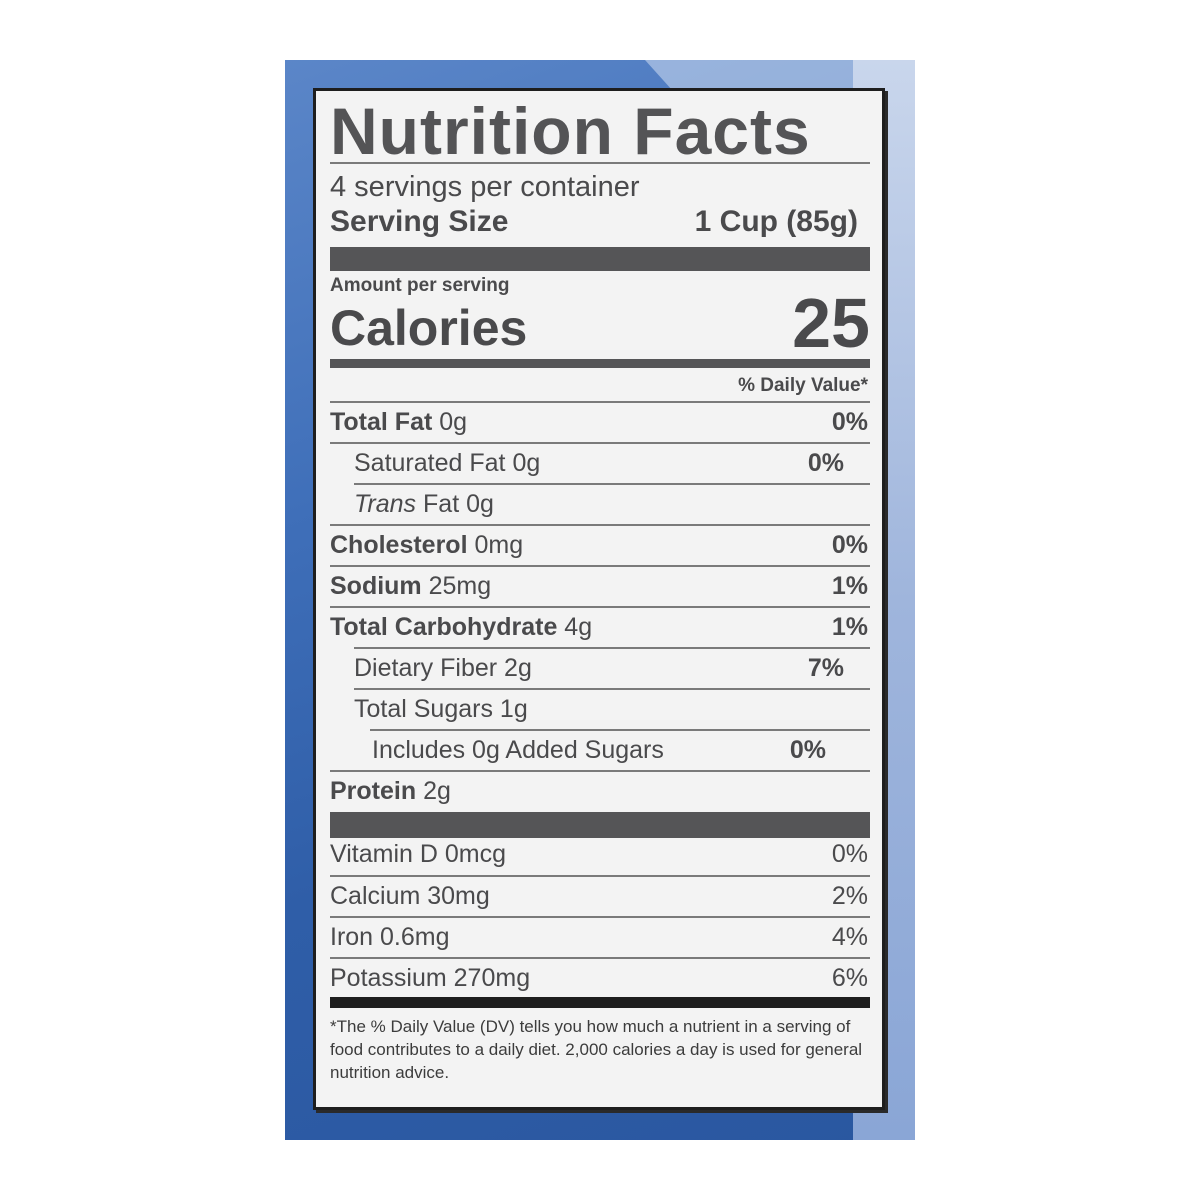 The image size is (1200, 1200). What do you see at coordinates (423, 709) in the screenshot?
I see `nutrient-name: Total Sugars` at bounding box center [423, 709].